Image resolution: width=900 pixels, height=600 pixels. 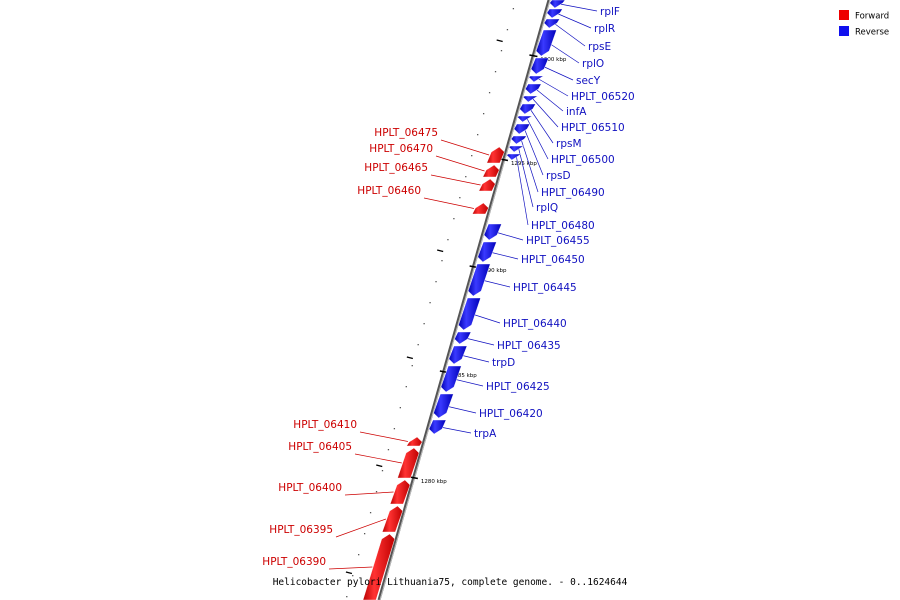 I want to click on gene-label-reverse: HPLT_06425, so click(x=518, y=387).